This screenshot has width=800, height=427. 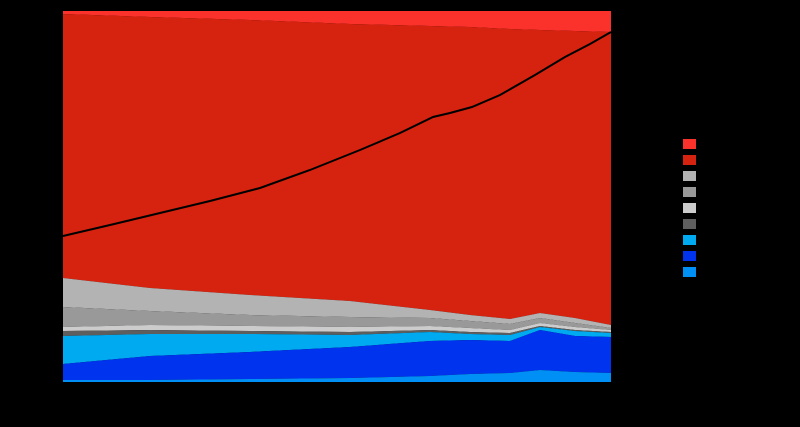 I want to click on area-layer-8-blue, so click(x=337, y=355).